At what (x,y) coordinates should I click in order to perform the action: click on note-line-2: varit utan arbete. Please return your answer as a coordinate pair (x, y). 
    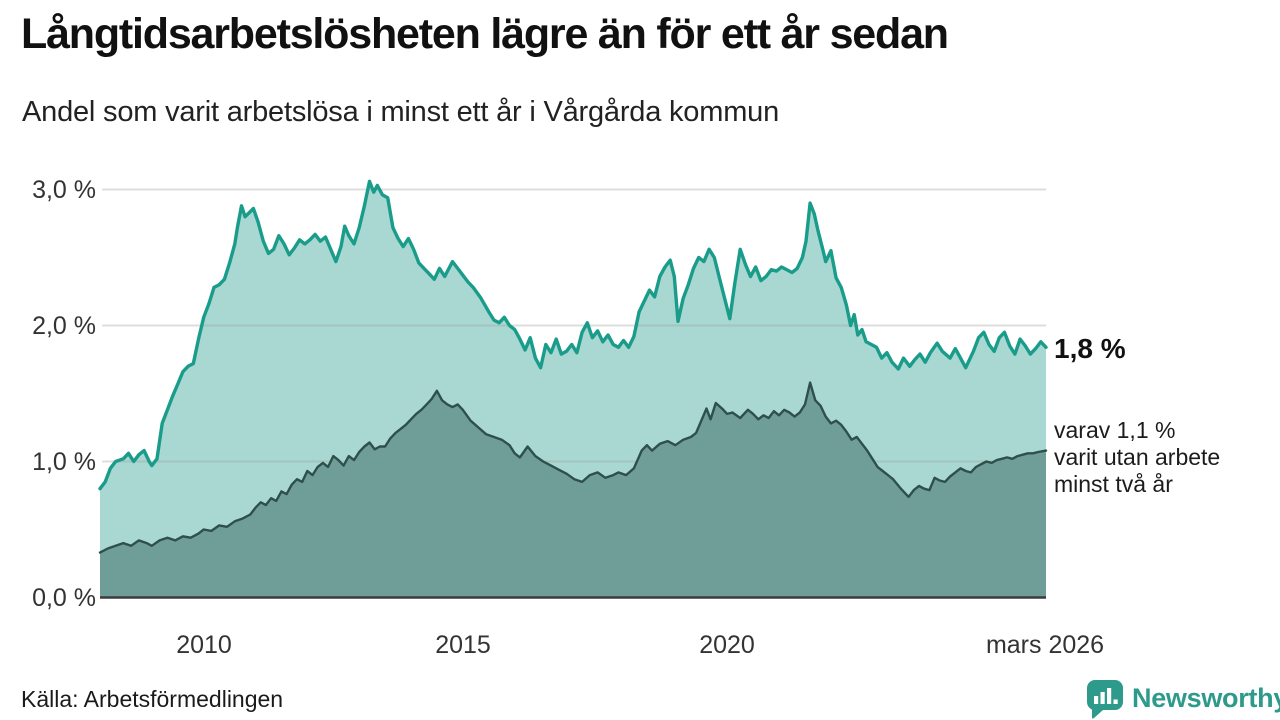
    Looking at the image, I should click on (1137, 457).